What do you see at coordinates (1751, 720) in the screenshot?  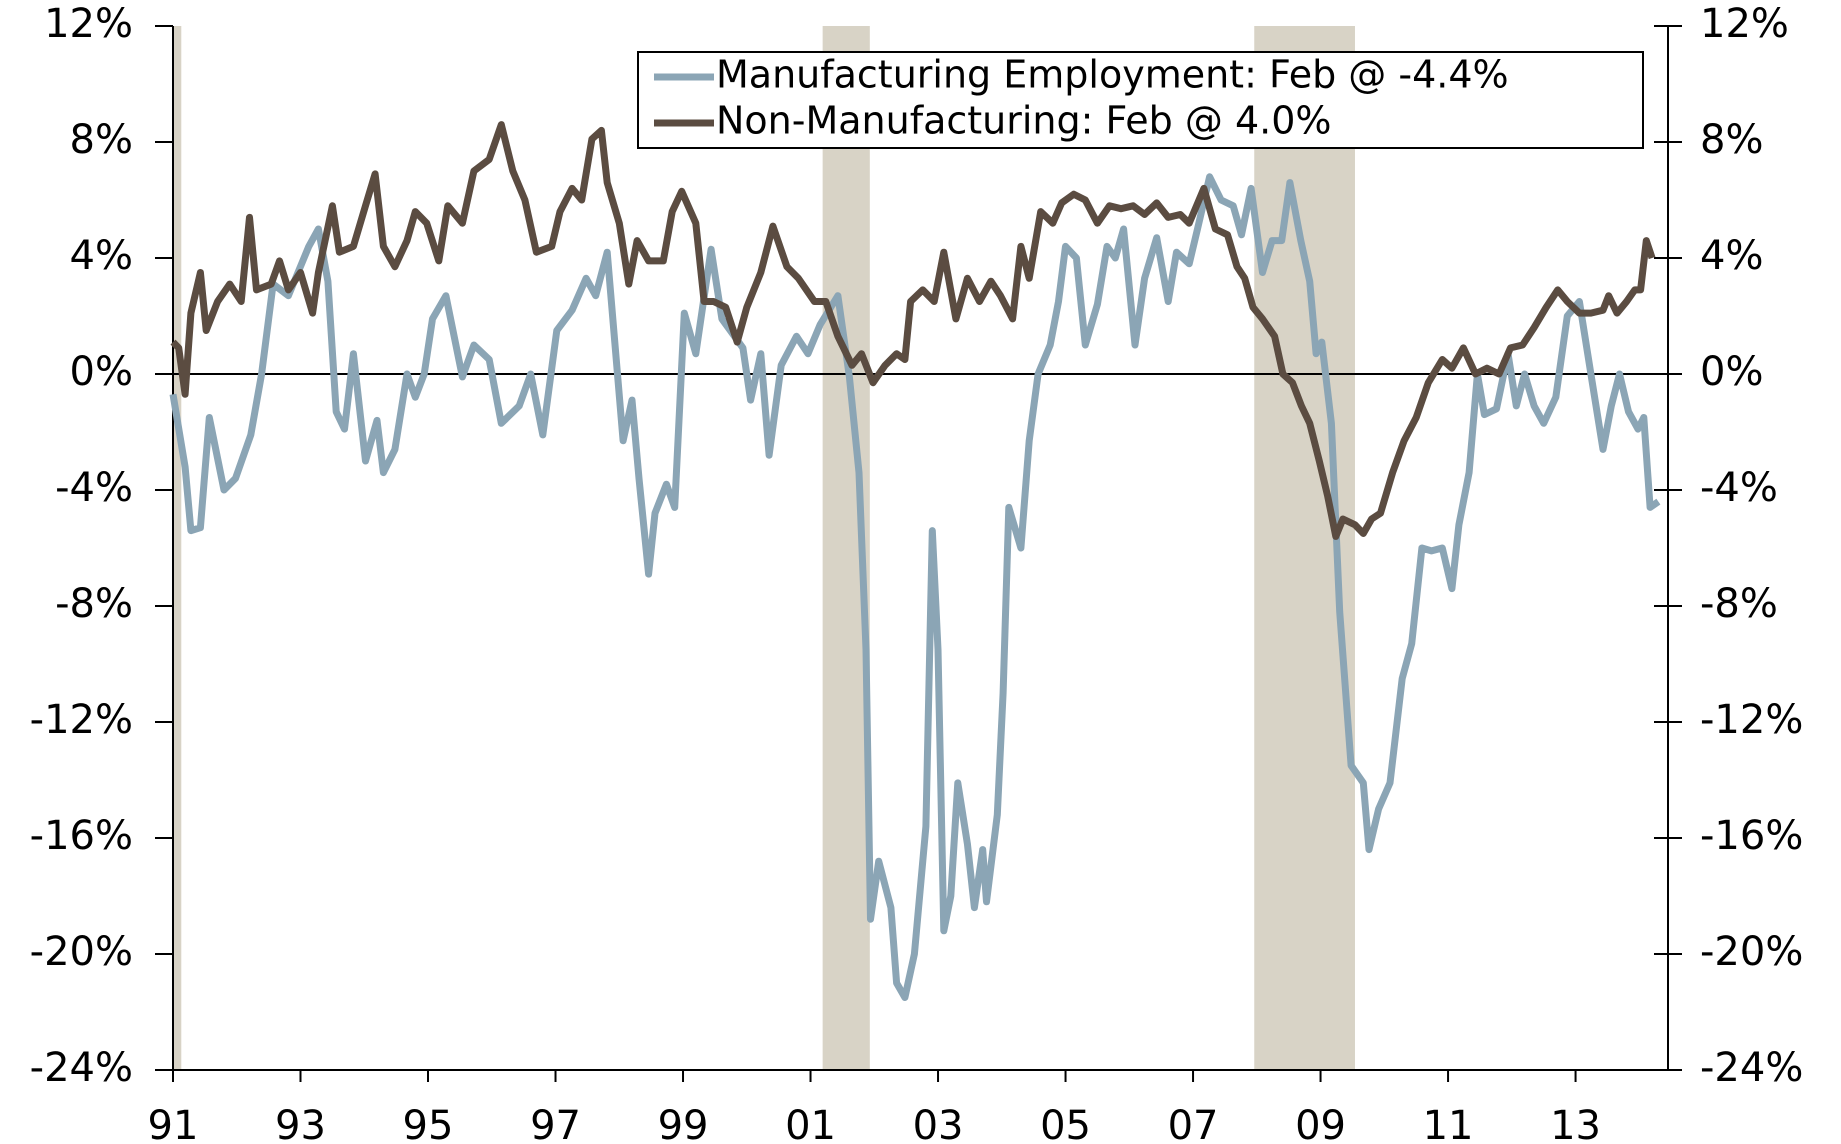 I see `y2-tick-label: -12%` at bounding box center [1751, 720].